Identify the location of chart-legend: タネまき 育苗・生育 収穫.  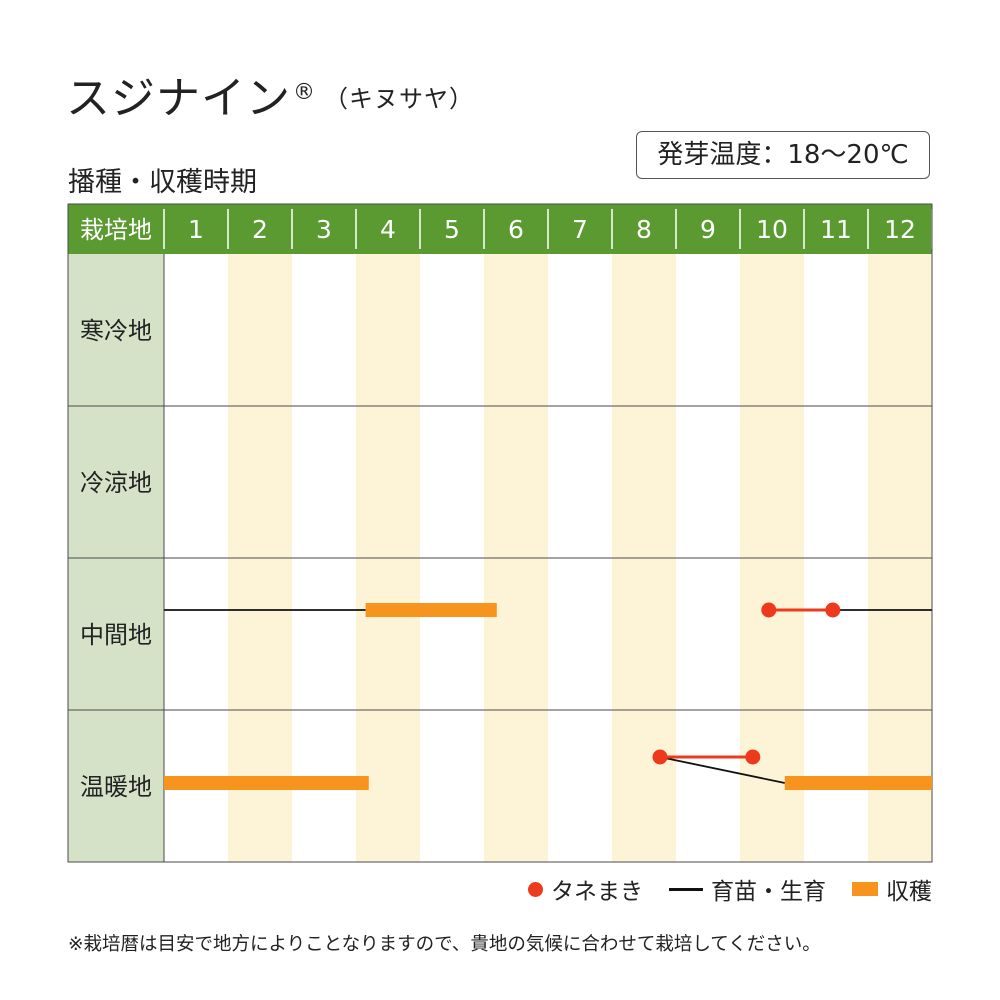
(717, 889).